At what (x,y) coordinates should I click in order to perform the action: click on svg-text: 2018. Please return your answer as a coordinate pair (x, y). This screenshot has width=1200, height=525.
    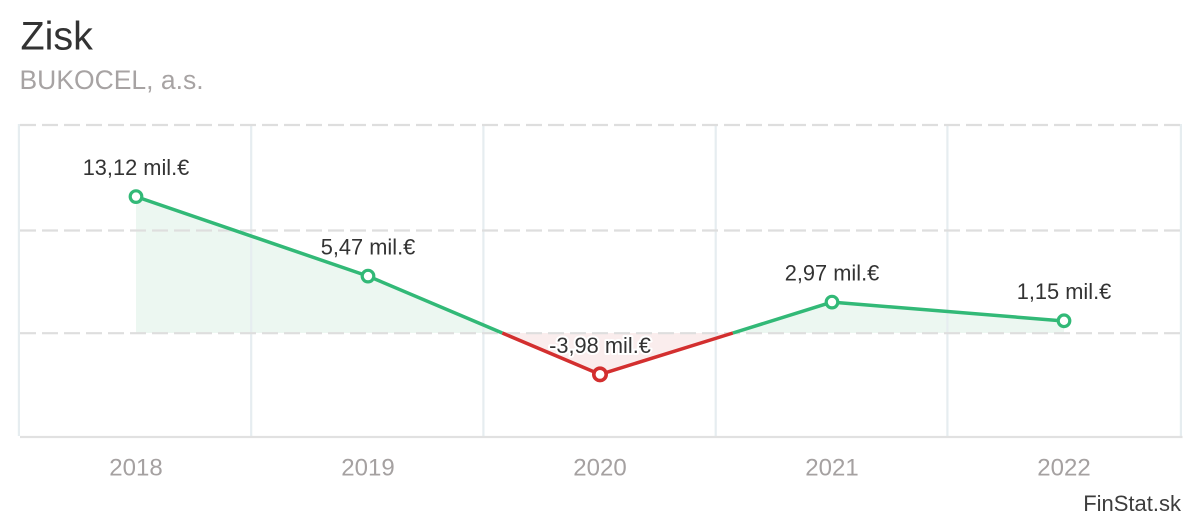
    Looking at the image, I should click on (135, 468).